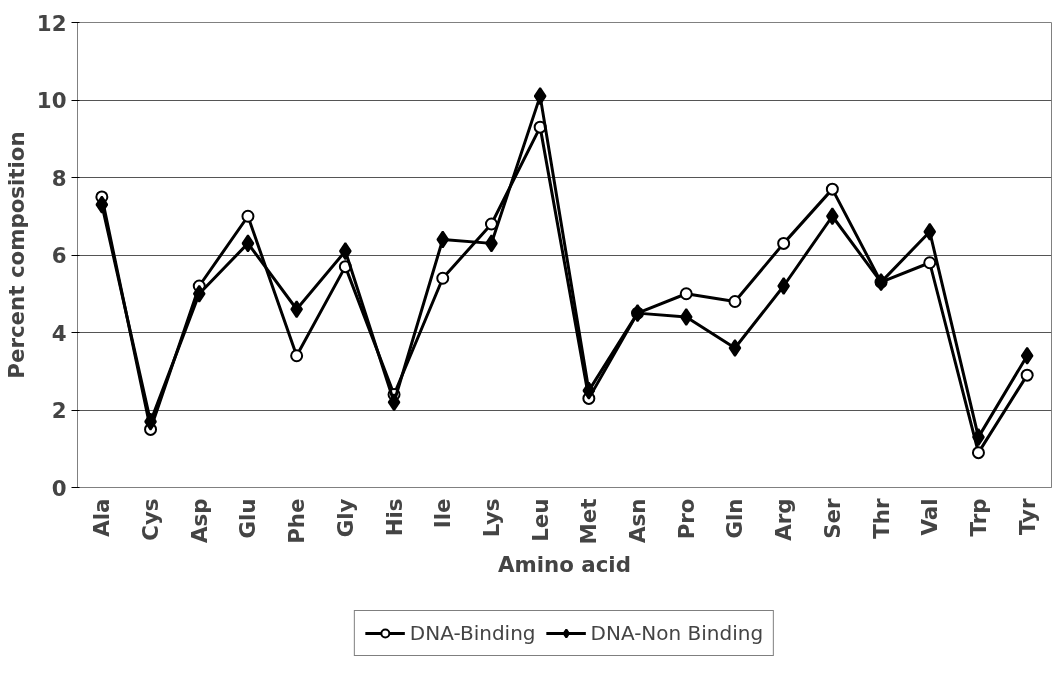 The image size is (1061, 686). I want to click on x-tick-label: Ser, so click(832, 518).